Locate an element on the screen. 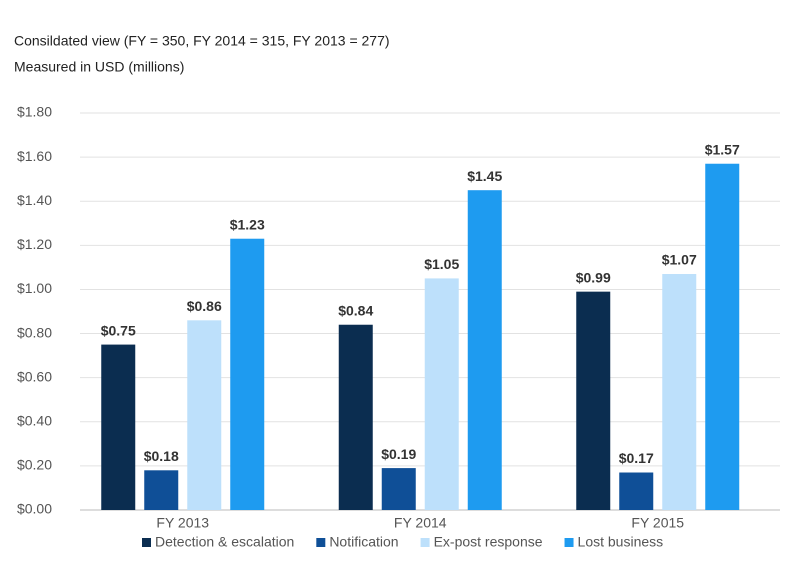 The height and width of the screenshot is (565, 811). legend-label: Notification is located at coordinates (363, 542).